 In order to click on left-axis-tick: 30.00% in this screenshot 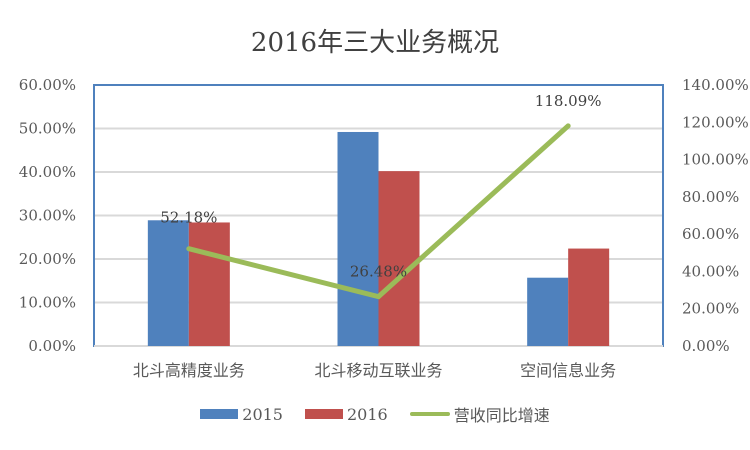, I will do `click(47, 216)`.